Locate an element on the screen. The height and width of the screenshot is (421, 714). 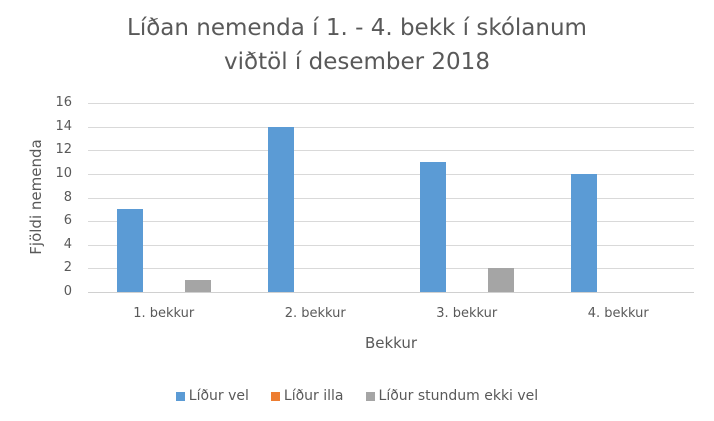
x-tick-label: 4. bekkur is located at coordinates (618, 313).